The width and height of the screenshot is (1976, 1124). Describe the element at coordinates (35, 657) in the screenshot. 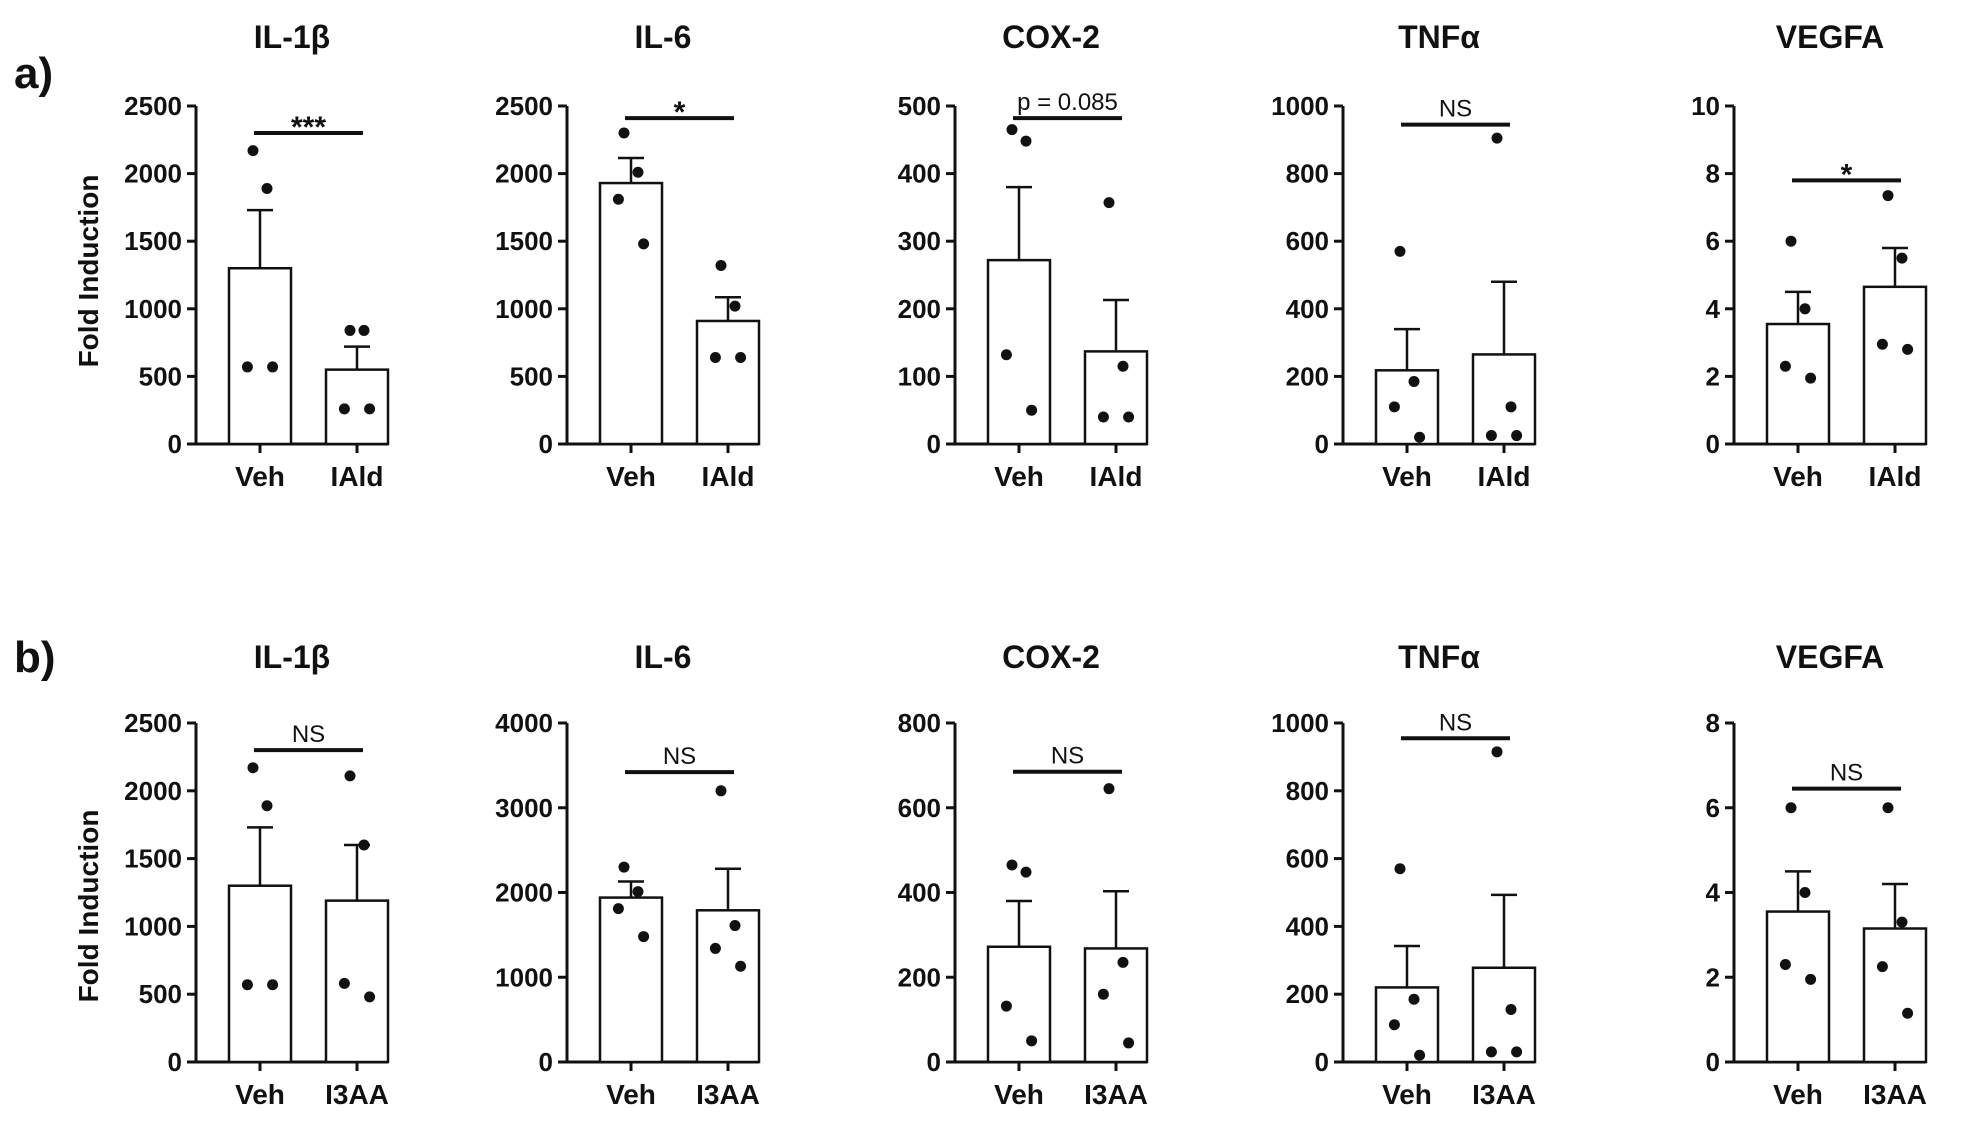

I see `panel-b-letter: b)` at that location.